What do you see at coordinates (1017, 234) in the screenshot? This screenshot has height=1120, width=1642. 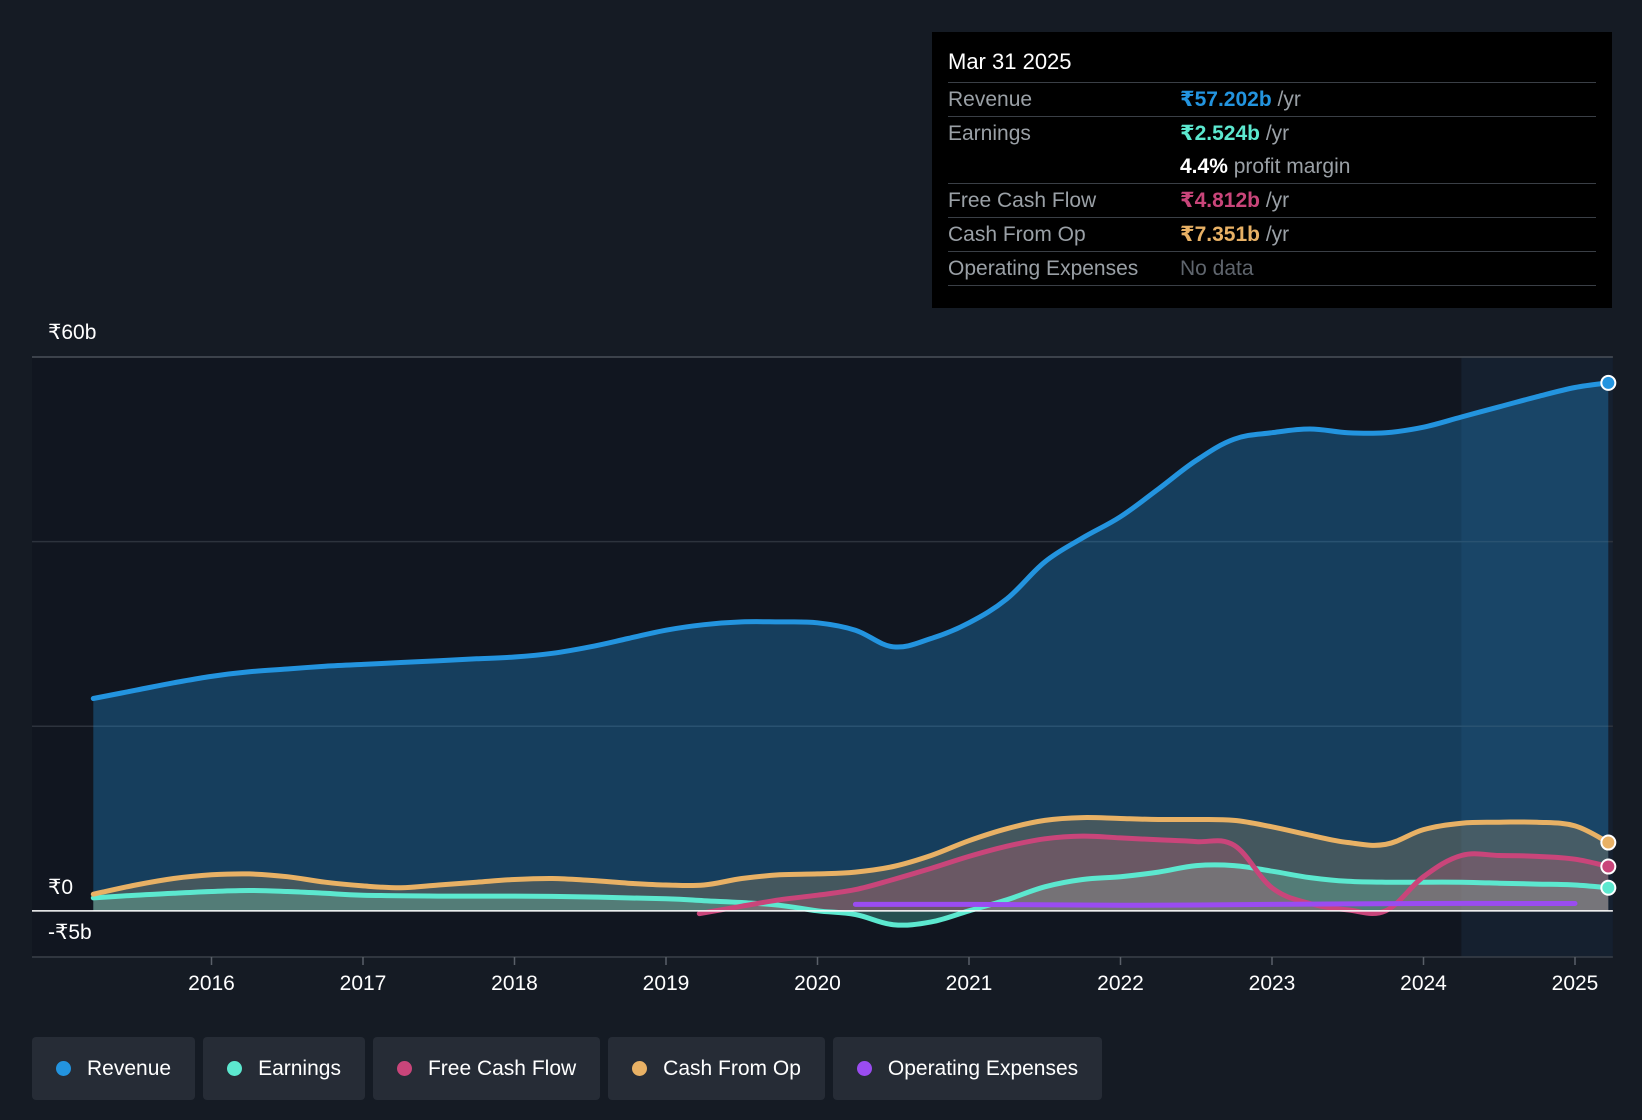 I see `tooltip-label-cfo: Cash From Op` at bounding box center [1017, 234].